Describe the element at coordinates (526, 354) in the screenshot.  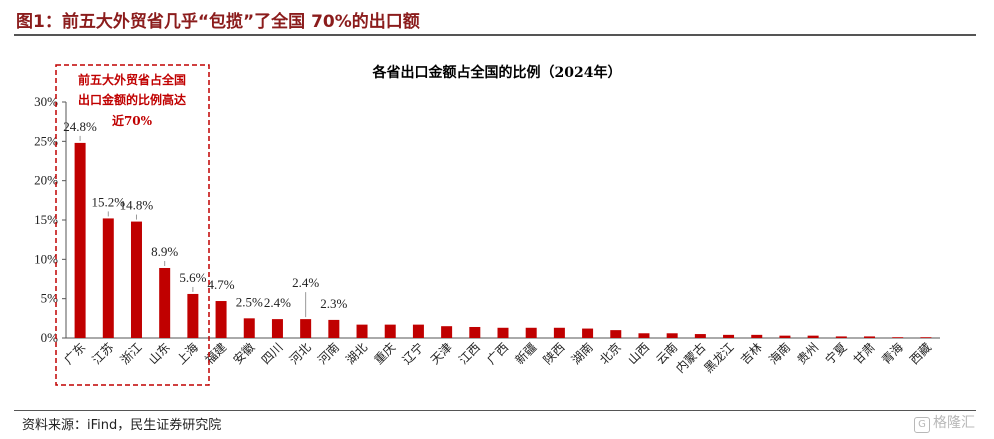
I see `category-label: 新疆` at that location.